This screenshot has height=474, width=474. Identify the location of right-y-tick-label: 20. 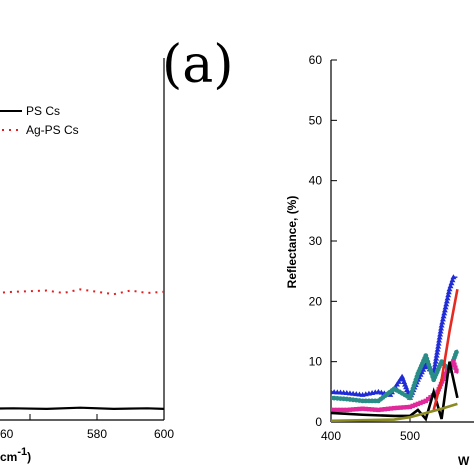
(316, 301).